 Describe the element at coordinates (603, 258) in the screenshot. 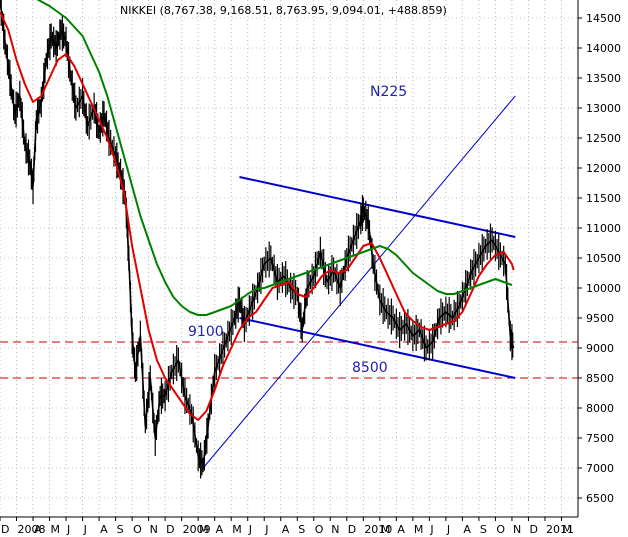

I see `y-tick-label: 10500` at that location.